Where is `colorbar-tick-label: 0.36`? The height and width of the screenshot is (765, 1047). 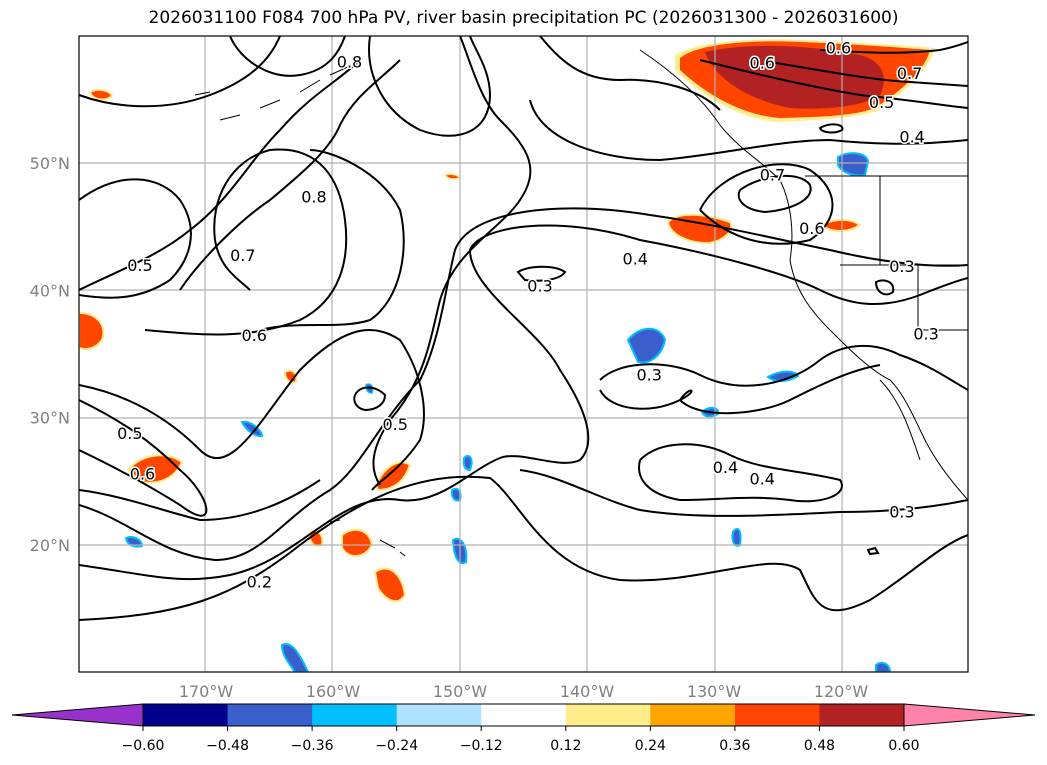
colorbar-tick-label: 0.36 is located at coordinates (734, 746).